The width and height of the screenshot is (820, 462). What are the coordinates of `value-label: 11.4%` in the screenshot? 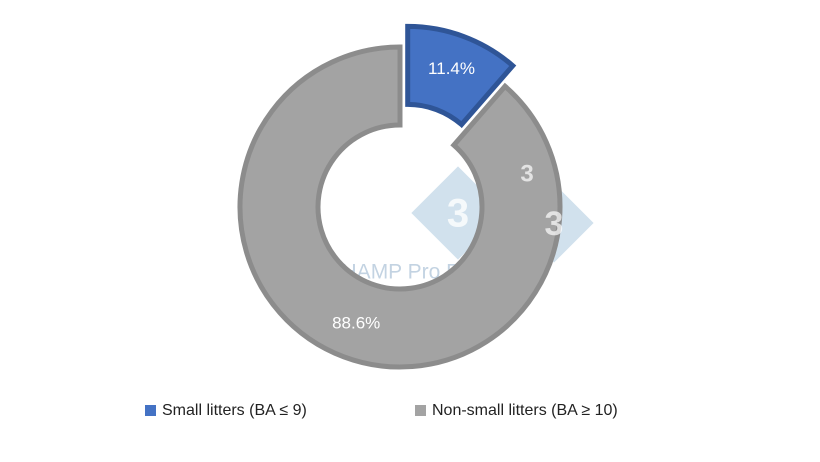 It's located at (451, 68).